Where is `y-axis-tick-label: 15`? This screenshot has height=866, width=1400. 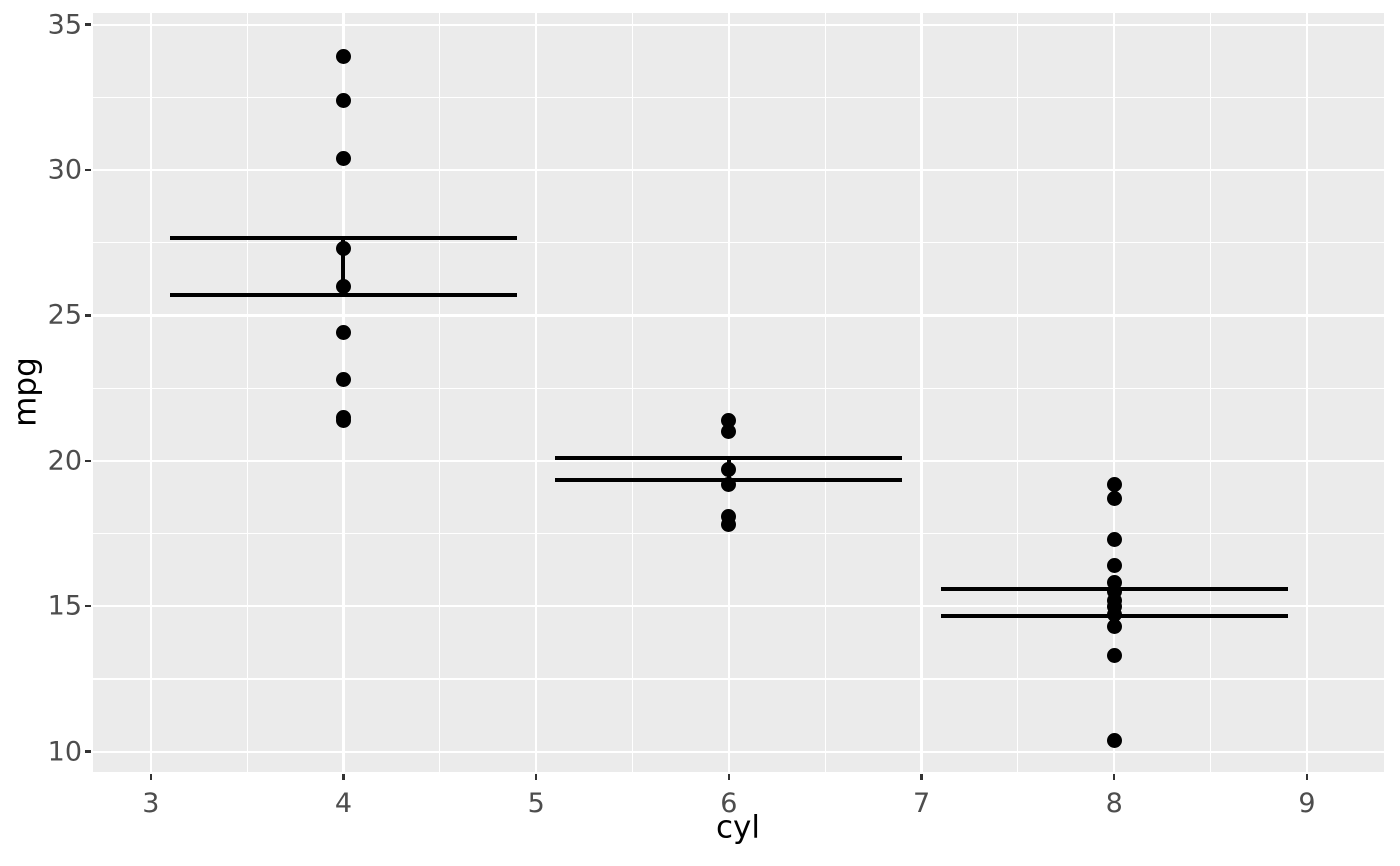
y-axis-tick-label: 15 is located at coordinates (64, 606).